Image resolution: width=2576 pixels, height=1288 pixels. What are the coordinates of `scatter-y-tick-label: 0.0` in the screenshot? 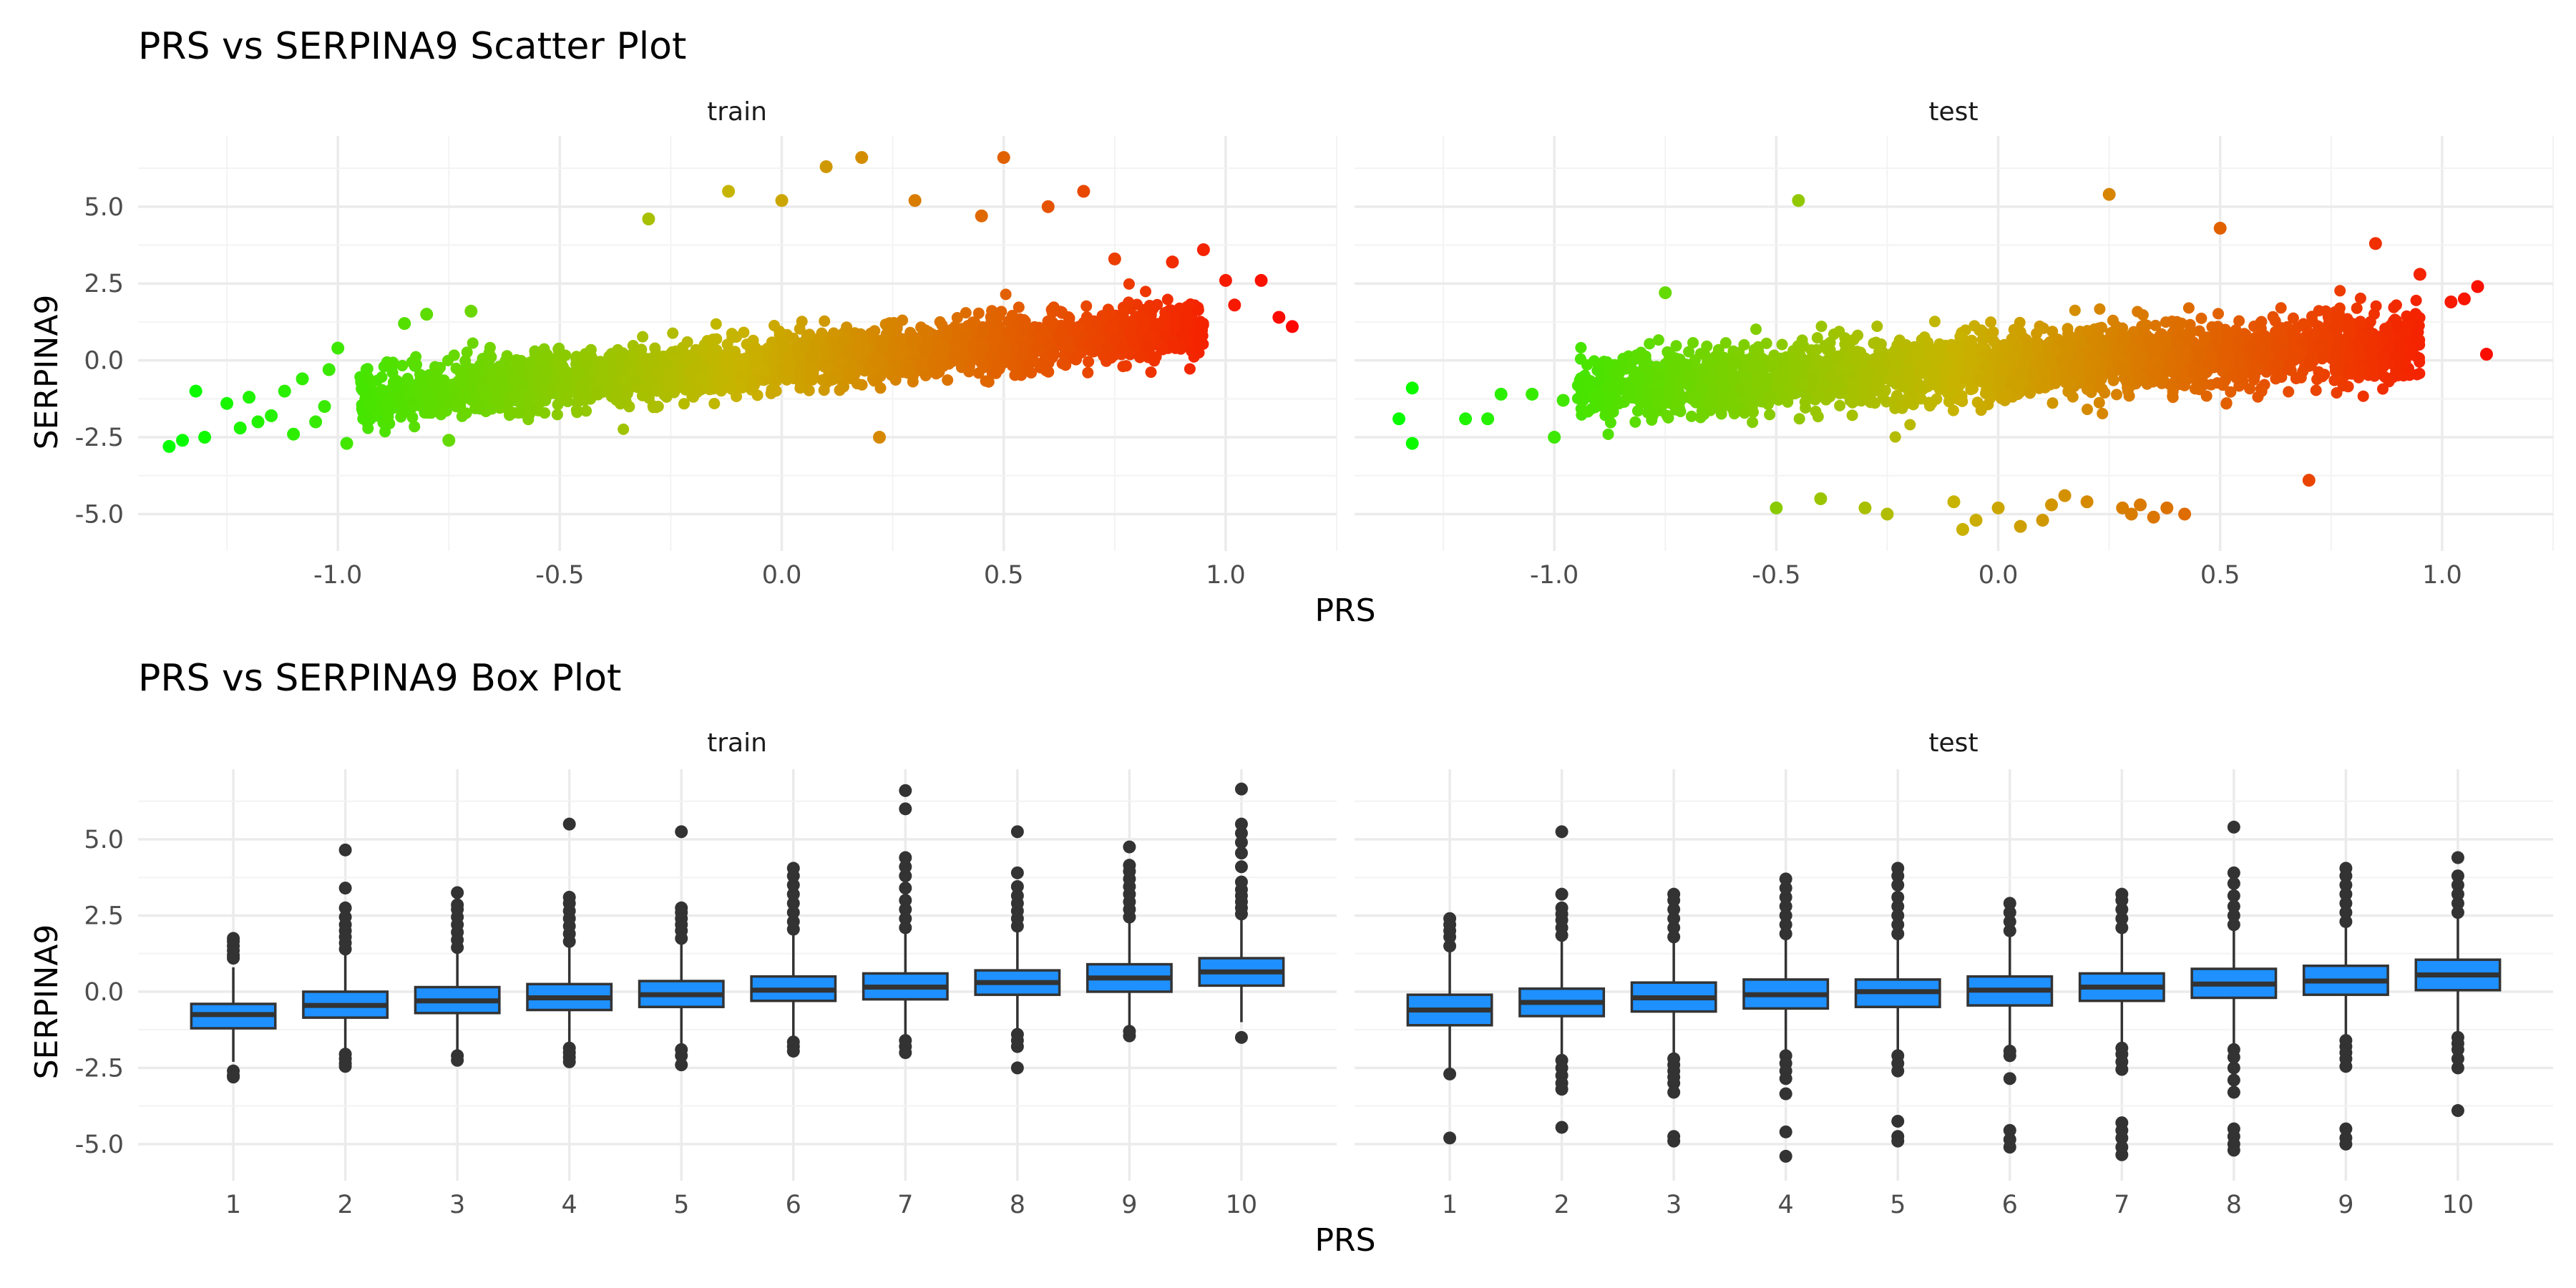 It's located at (104, 361).